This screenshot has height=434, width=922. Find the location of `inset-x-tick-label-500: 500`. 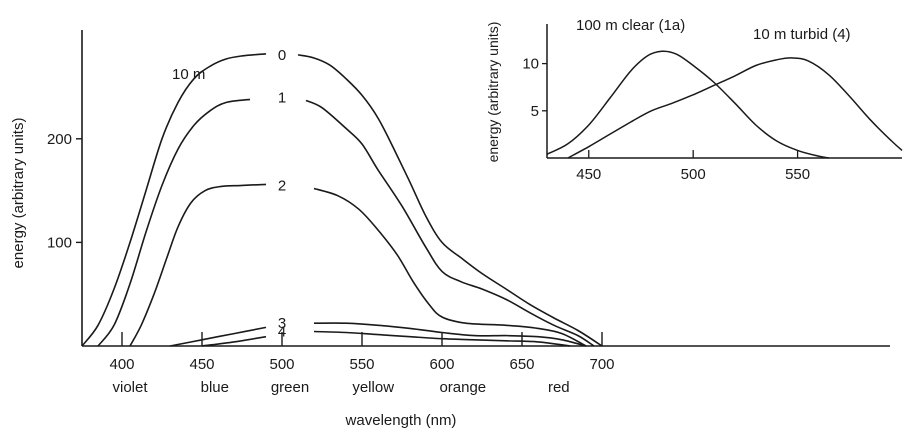

inset-x-tick-label-500: 500 is located at coordinates (693, 174).